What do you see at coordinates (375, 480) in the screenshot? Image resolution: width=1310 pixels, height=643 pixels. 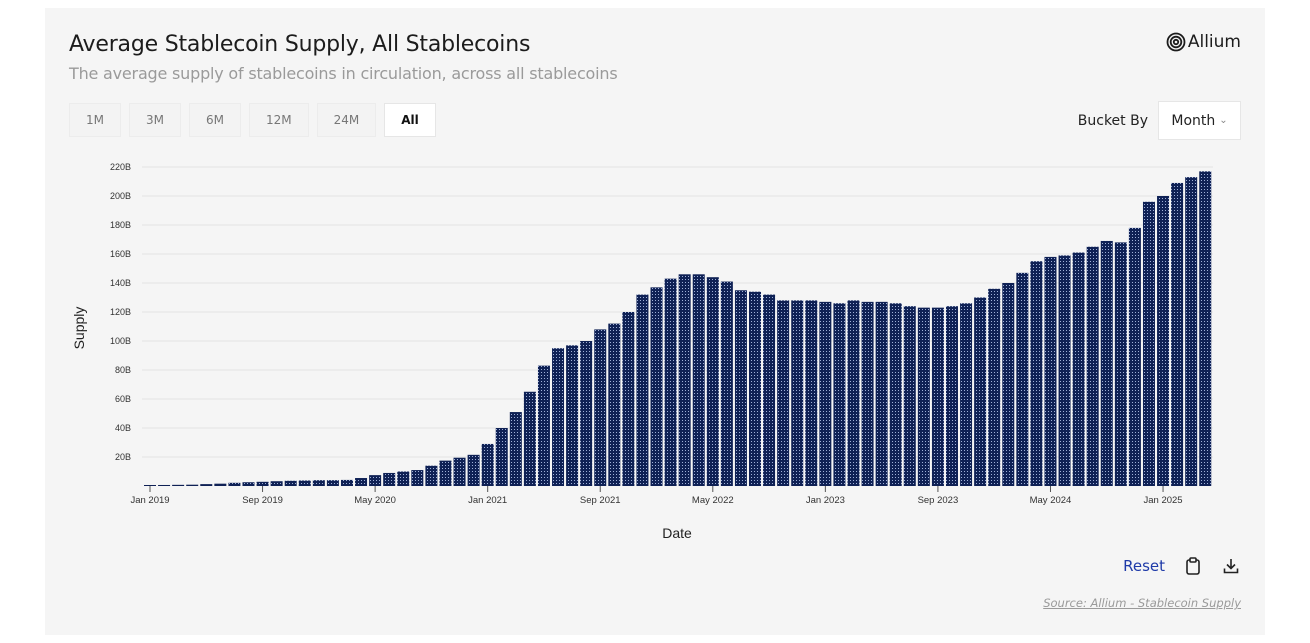 I see `bar: May 2020: 7.5B` at bounding box center [375, 480].